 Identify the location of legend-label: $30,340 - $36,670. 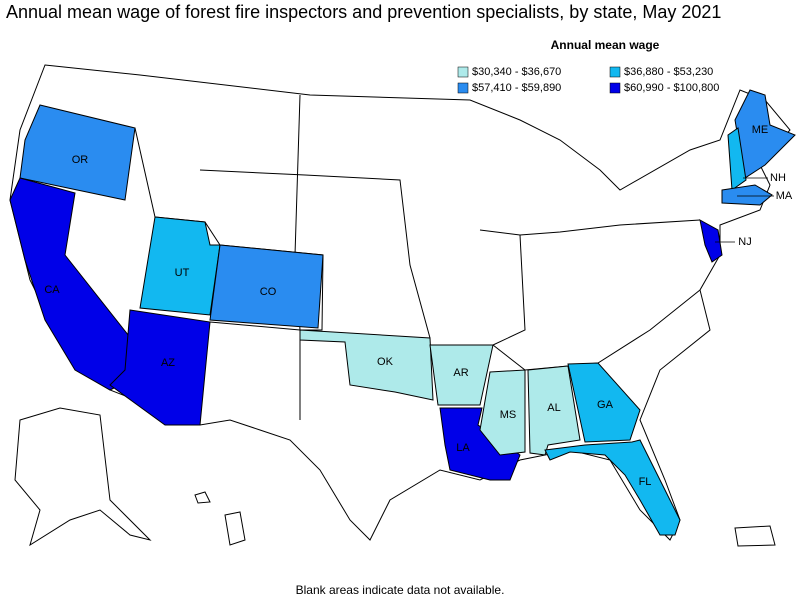
(516, 72).